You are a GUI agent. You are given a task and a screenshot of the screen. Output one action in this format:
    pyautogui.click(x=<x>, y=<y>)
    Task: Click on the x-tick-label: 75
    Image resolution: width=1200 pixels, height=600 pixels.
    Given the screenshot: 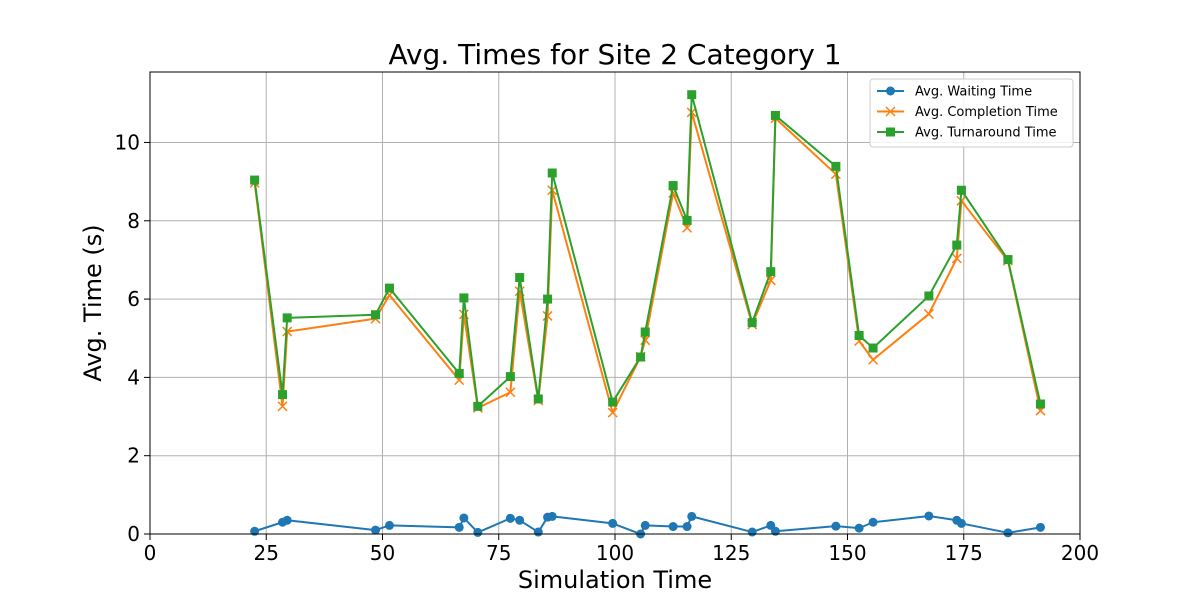 What is the action you would take?
    pyautogui.click(x=498, y=553)
    